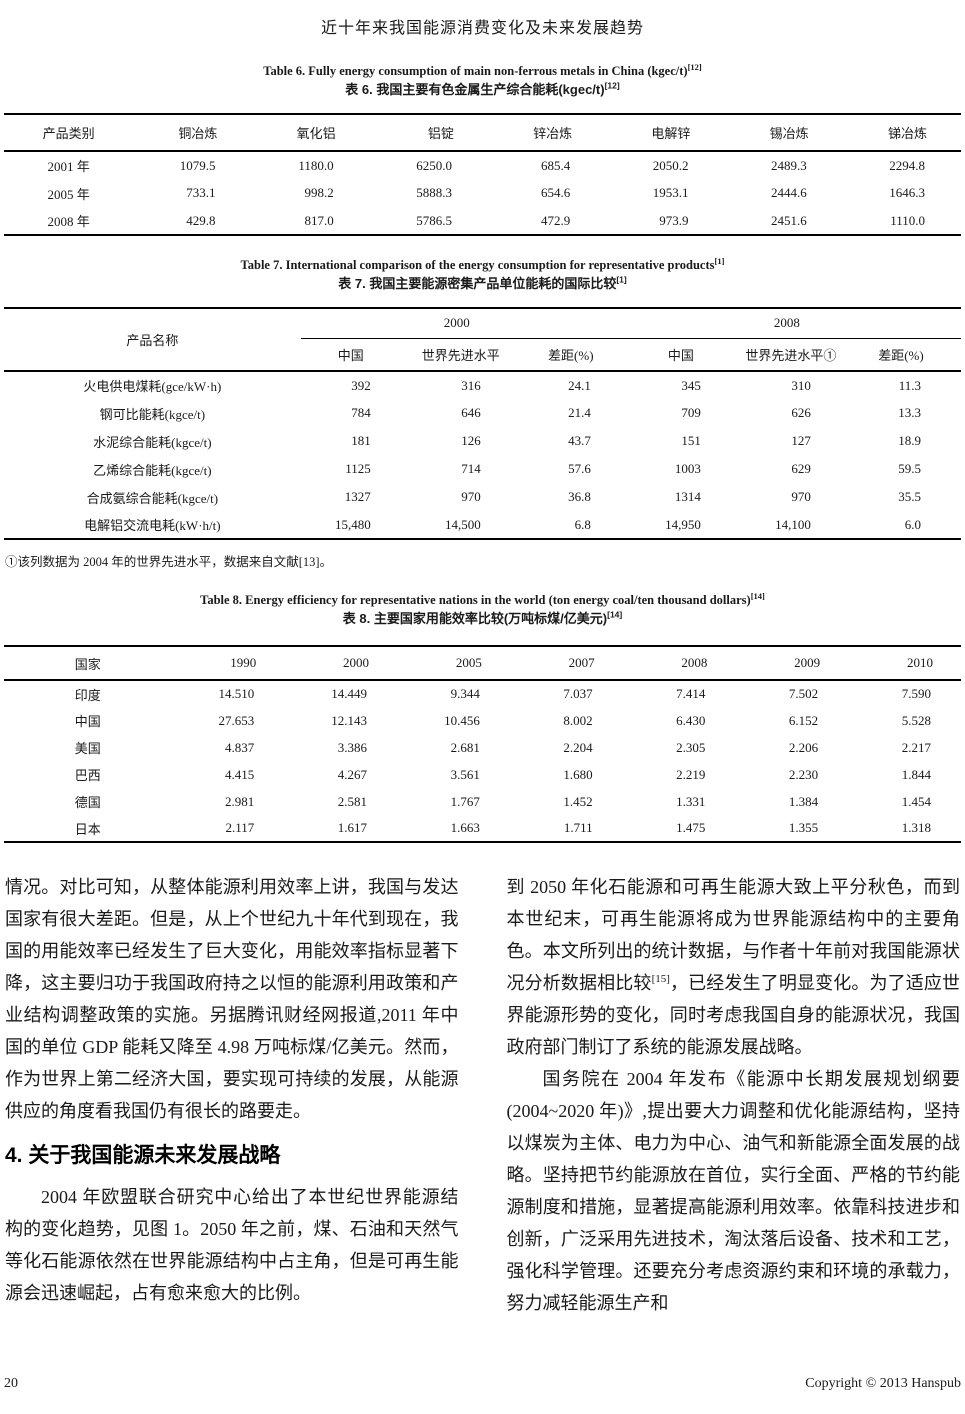 The image size is (965, 1414). What do you see at coordinates (228, 663) in the screenshot?
I see `column-header: 1990` at bounding box center [228, 663].